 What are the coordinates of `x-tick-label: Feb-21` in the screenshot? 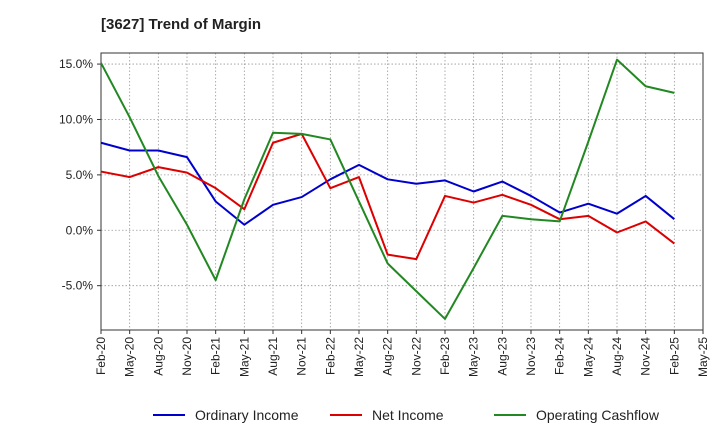 It's located at (216, 356).